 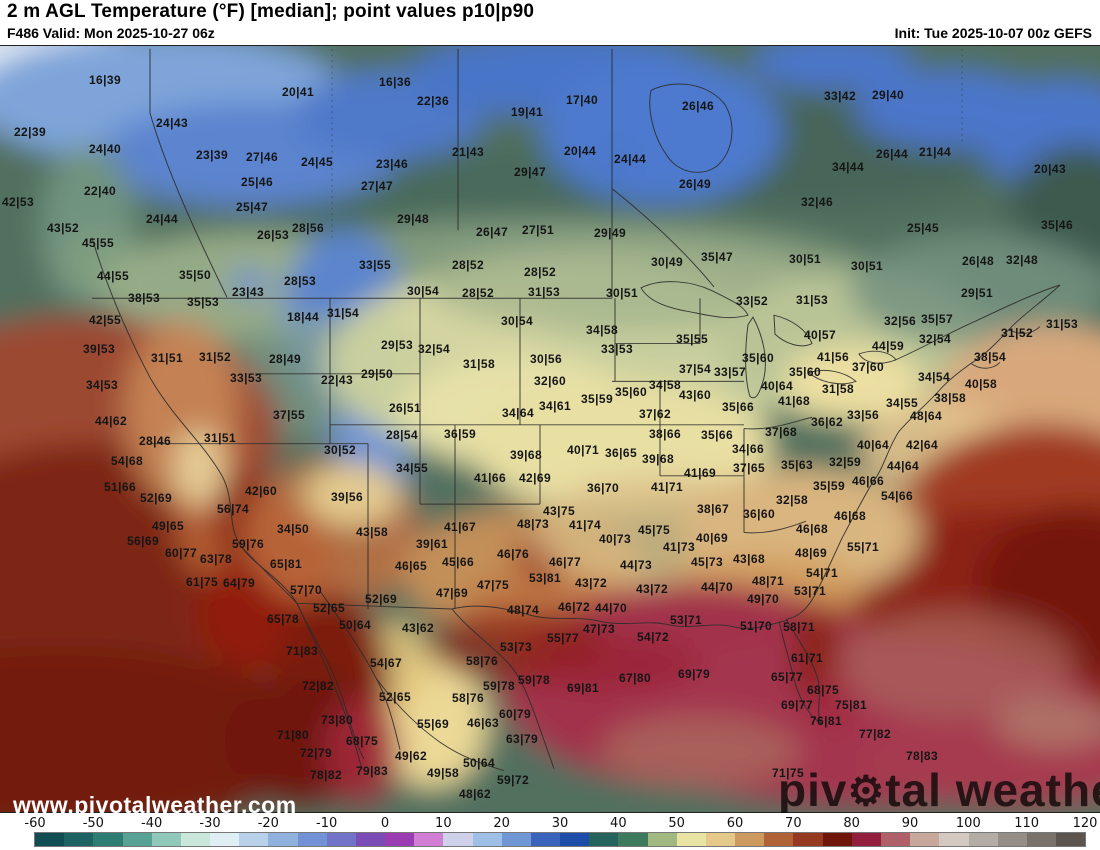 I want to click on brand-text-pre: piv, so click(x=813, y=790).